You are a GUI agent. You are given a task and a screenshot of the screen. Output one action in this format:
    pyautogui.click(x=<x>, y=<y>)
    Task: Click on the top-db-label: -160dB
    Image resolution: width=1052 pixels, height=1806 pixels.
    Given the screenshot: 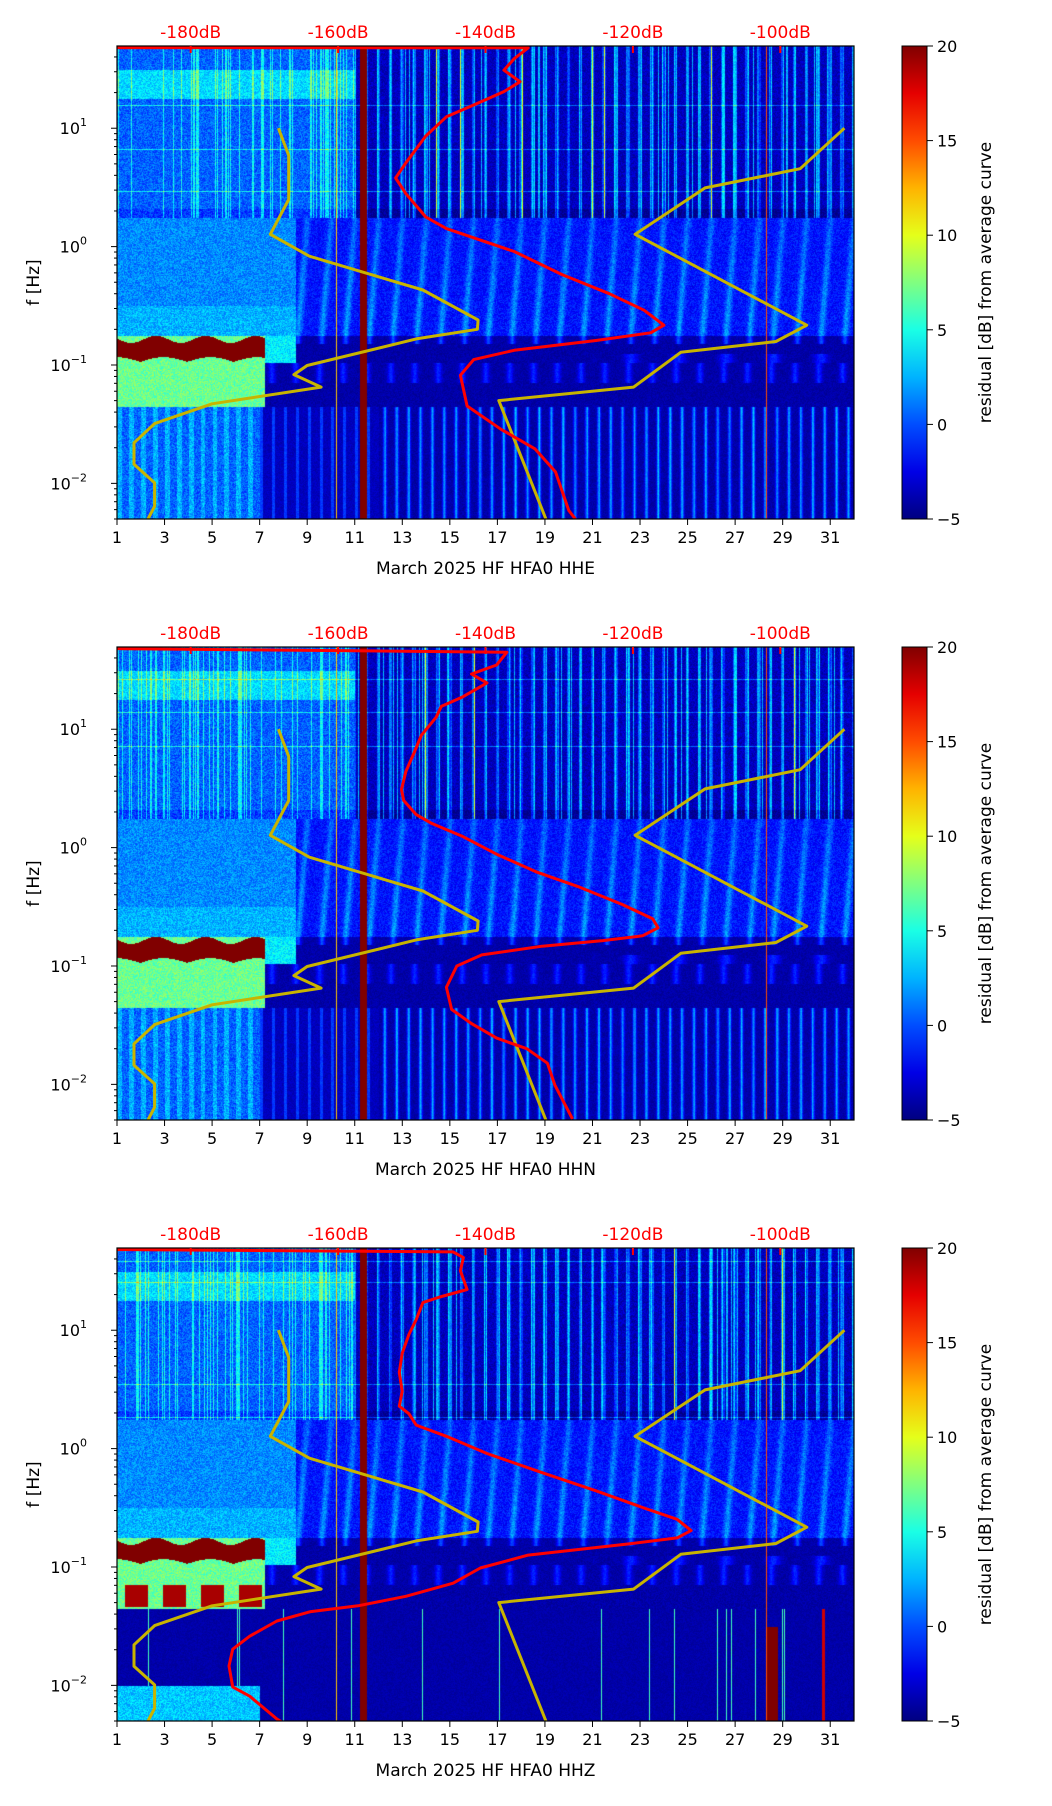 What is the action you would take?
    pyautogui.click(x=338, y=634)
    